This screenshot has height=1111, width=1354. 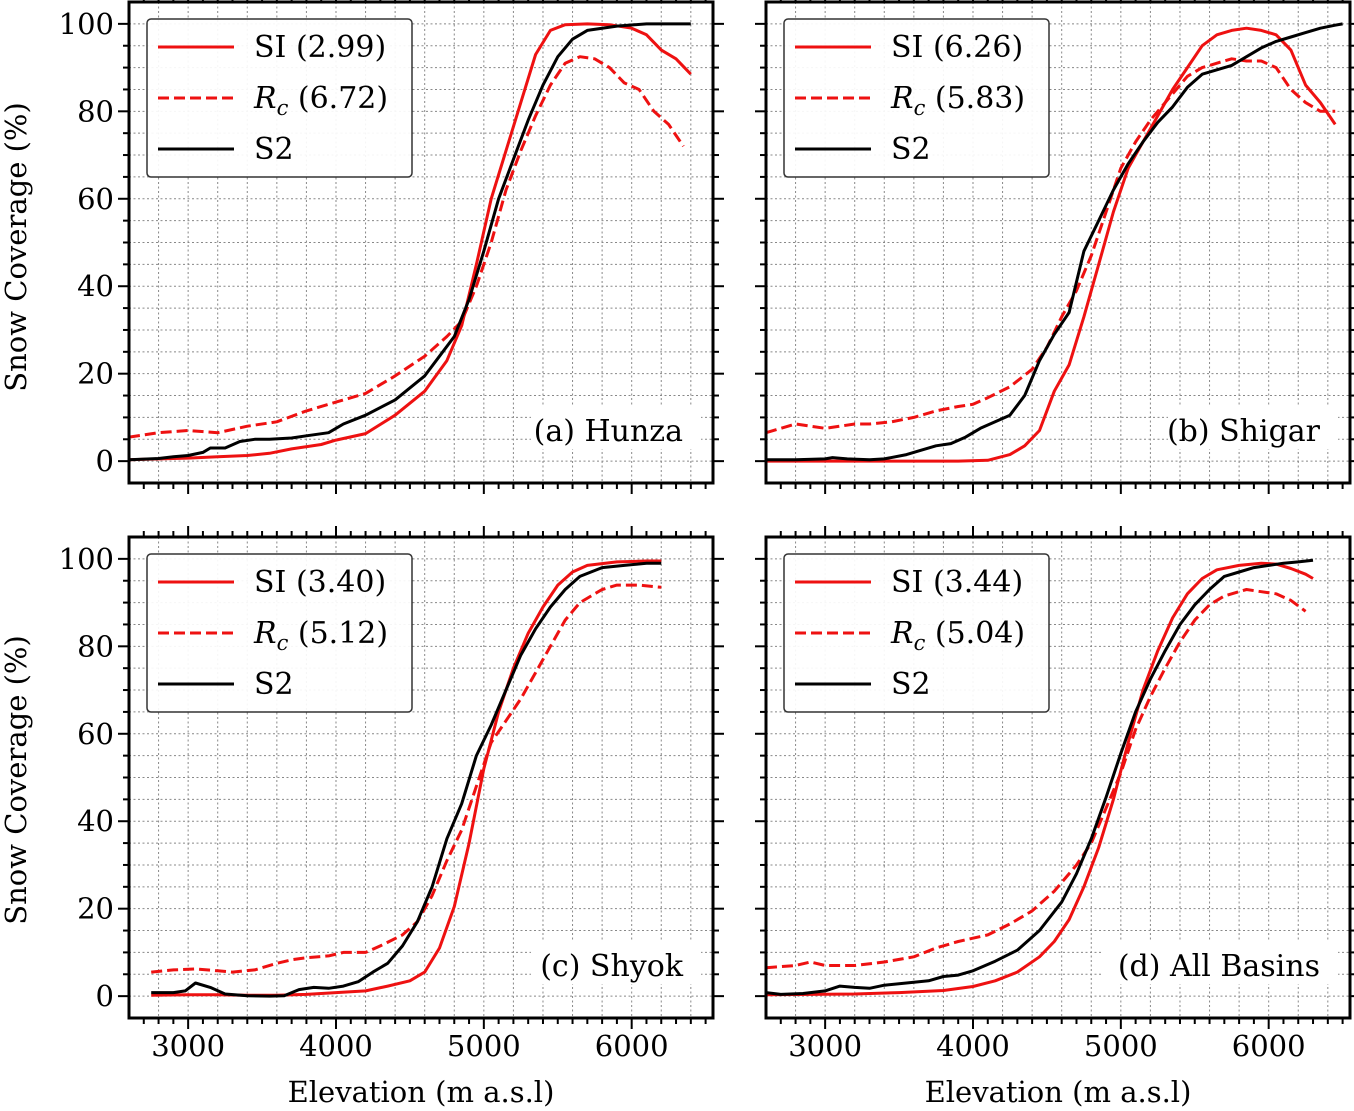 I want to click on panel-label: (d) All Basins, so click(x=1219, y=966).